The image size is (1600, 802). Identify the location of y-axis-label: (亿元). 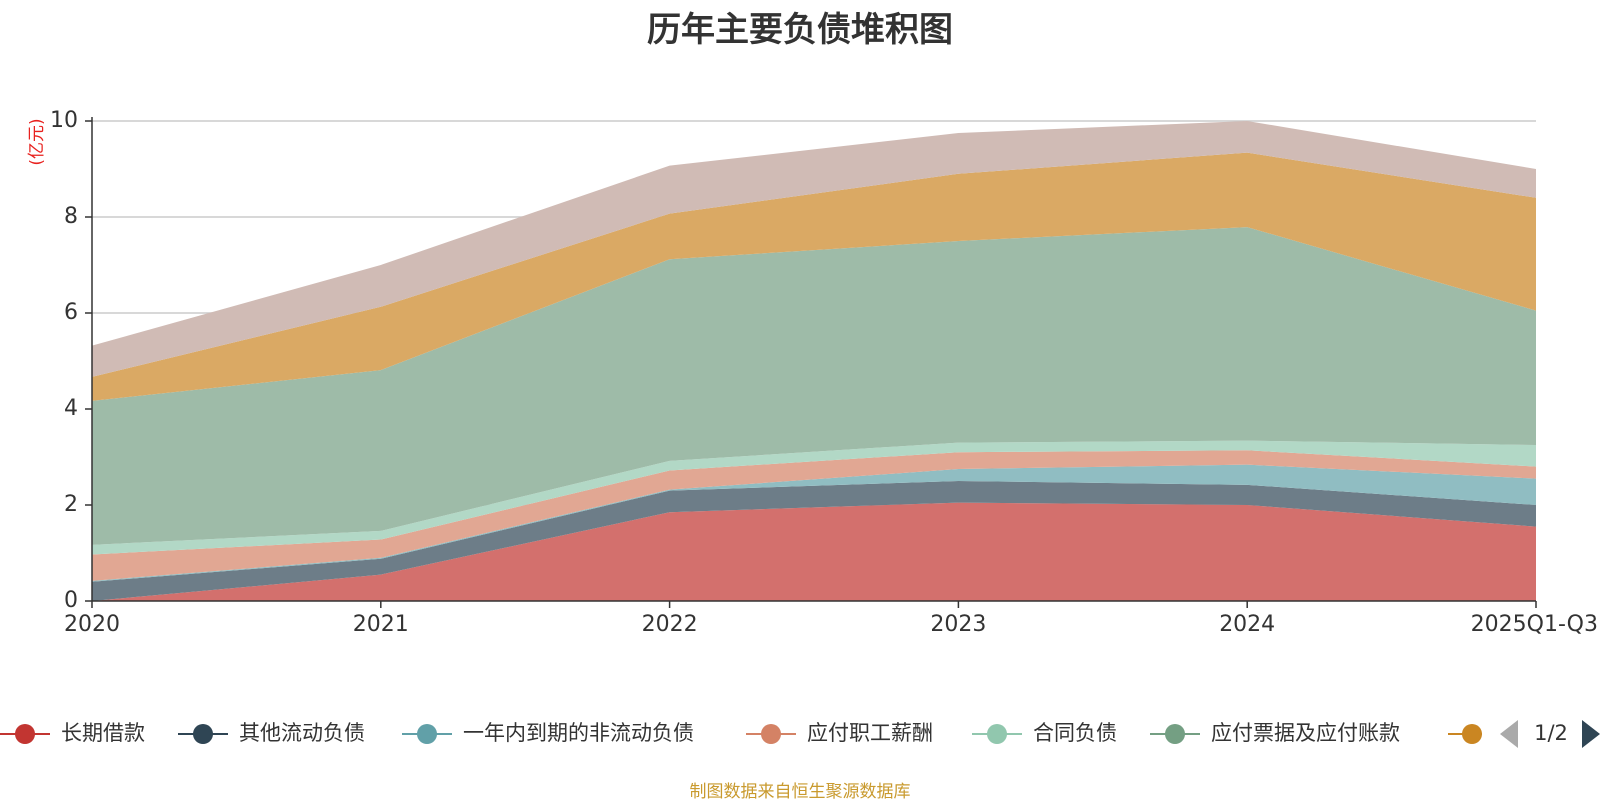
(37, 141).